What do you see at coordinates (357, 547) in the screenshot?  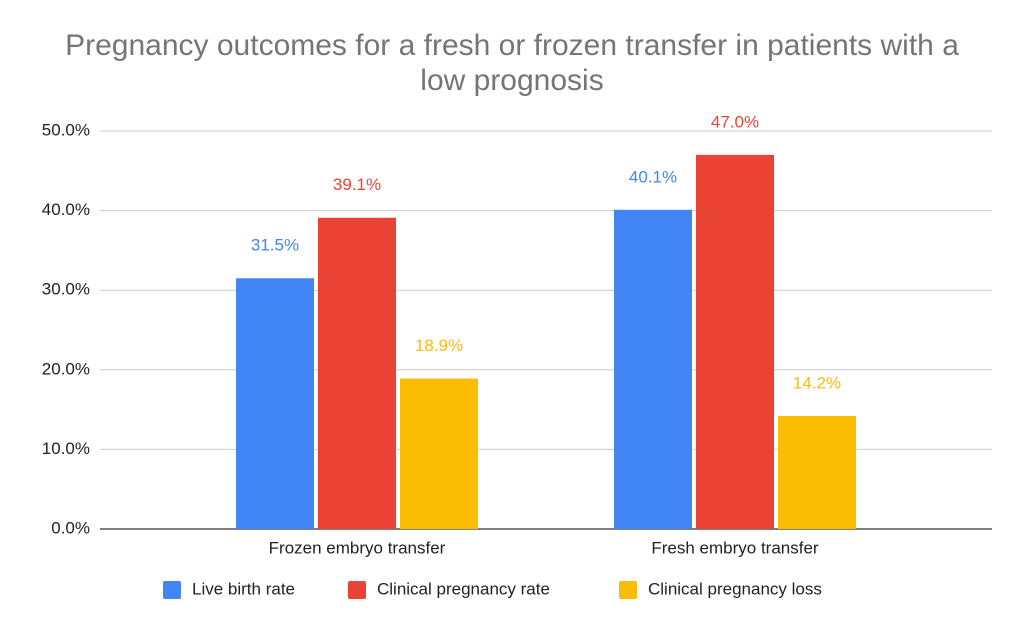 I see `x-tick-label: Frozen embryo transfer` at bounding box center [357, 547].